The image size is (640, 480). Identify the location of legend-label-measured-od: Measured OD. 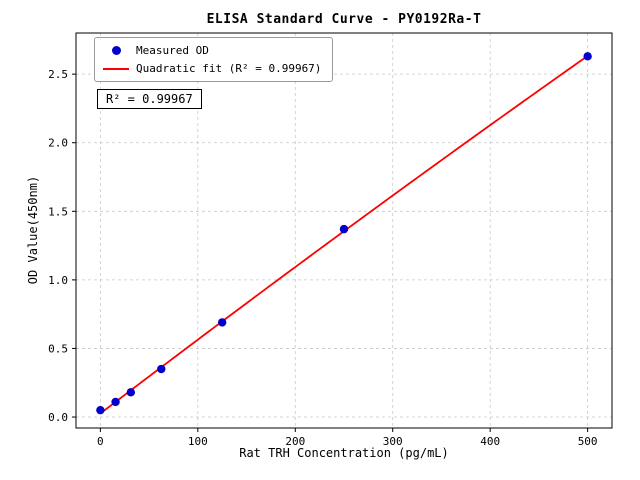
(172, 50).